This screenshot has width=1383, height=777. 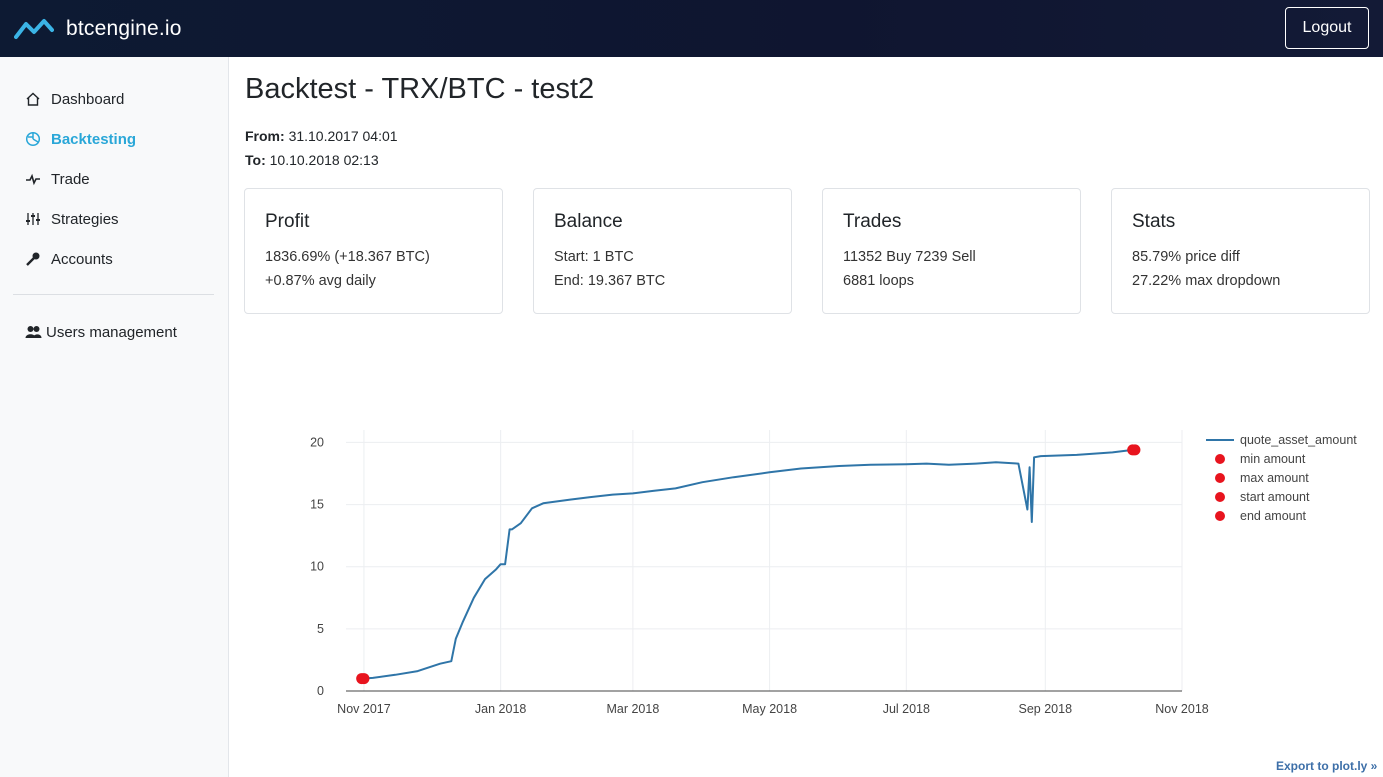 I want to click on to-range: To: 10.10.2018 02:13, so click(x=312, y=160).